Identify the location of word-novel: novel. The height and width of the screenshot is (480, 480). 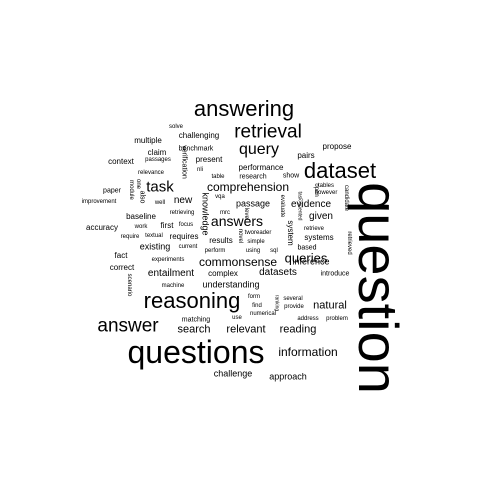
(240, 236).